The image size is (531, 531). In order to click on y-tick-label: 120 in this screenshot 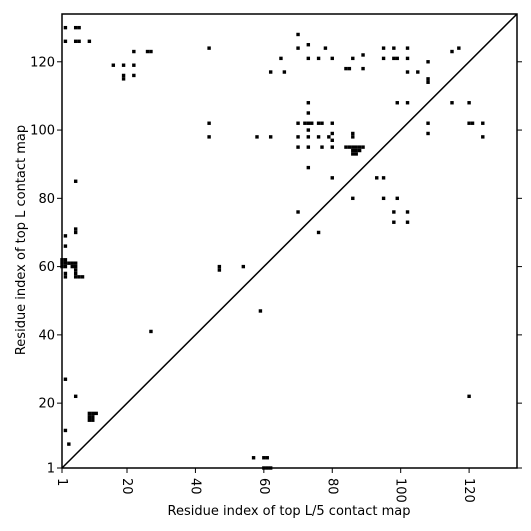, I will do `click(42, 62)`.